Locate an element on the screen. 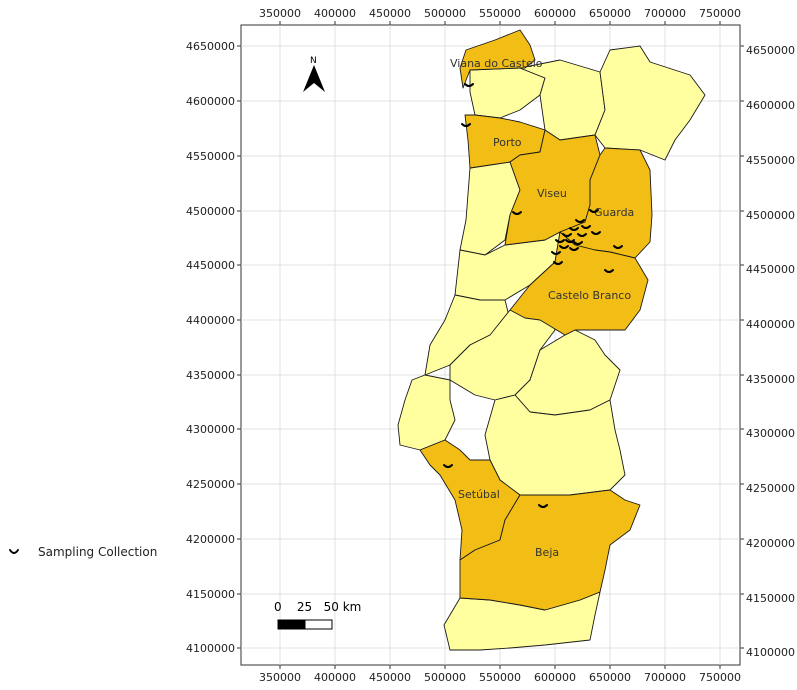  legend-label: Sampling Collection is located at coordinates (98, 552).